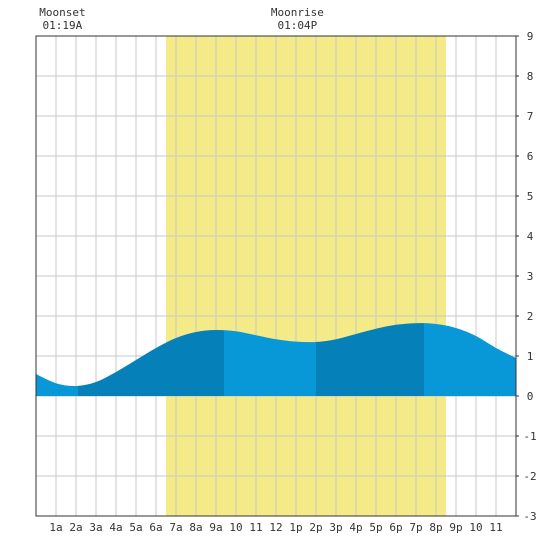 The width and height of the screenshot is (550, 550). What do you see at coordinates (530, 276) in the screenshot?
I see `y-tick-label: 3` at bounding box center [530, 276].